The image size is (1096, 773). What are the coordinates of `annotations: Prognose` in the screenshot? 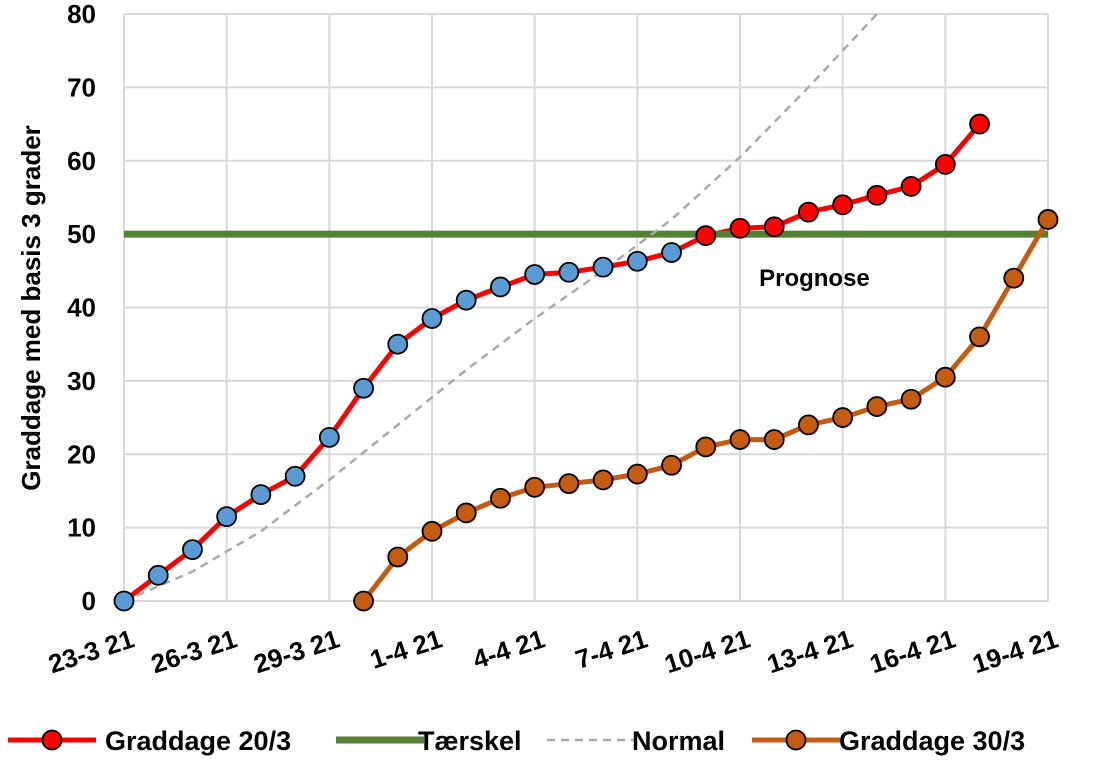 It's located at (814, 278).